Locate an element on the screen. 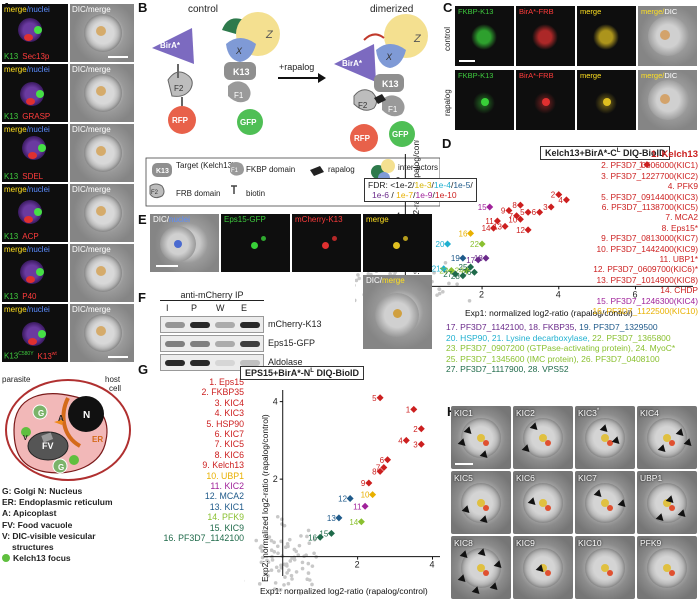 This screenshot has height=599, width=700. panel-h-cell-label: KIC9 is located at coordinates (525, 543).